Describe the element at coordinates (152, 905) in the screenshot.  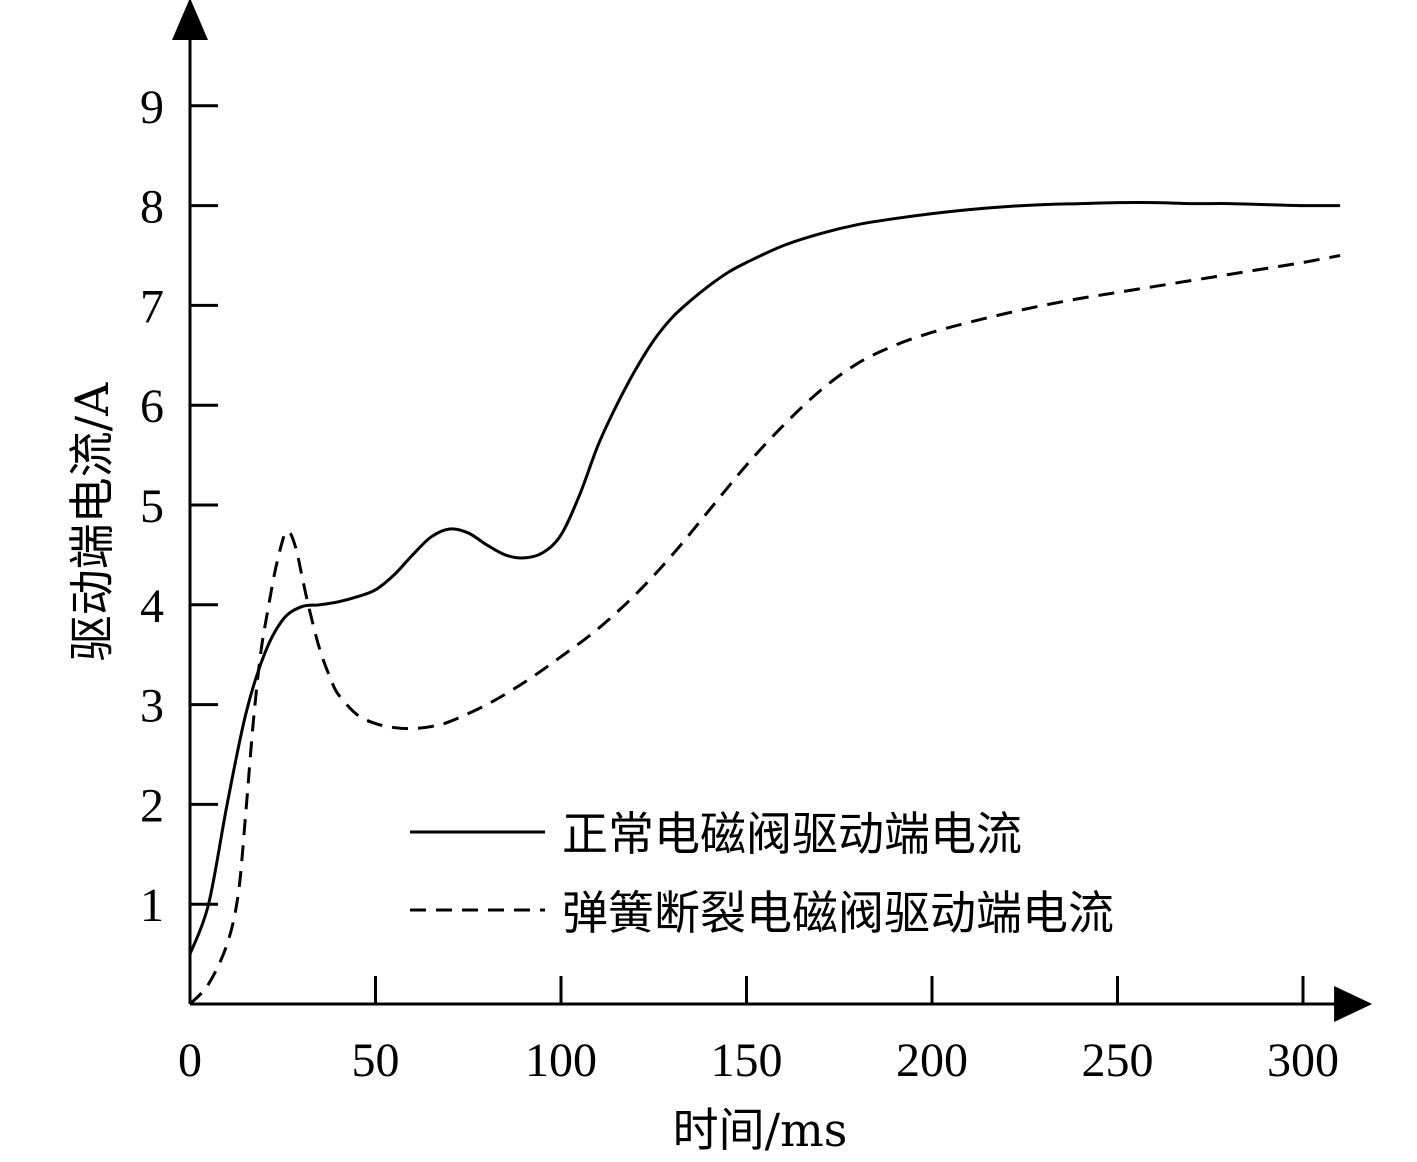
I see `y-tick-label: 1` at that location.